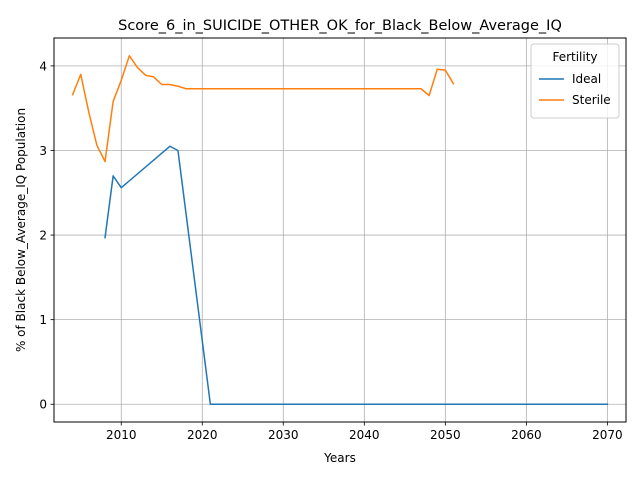 This screenshot has height=484, width=640. What do you see at coordinates (445, 435) in the screenshot?
I see `x-tick-label: 2050` at bounding box center [445, 435].